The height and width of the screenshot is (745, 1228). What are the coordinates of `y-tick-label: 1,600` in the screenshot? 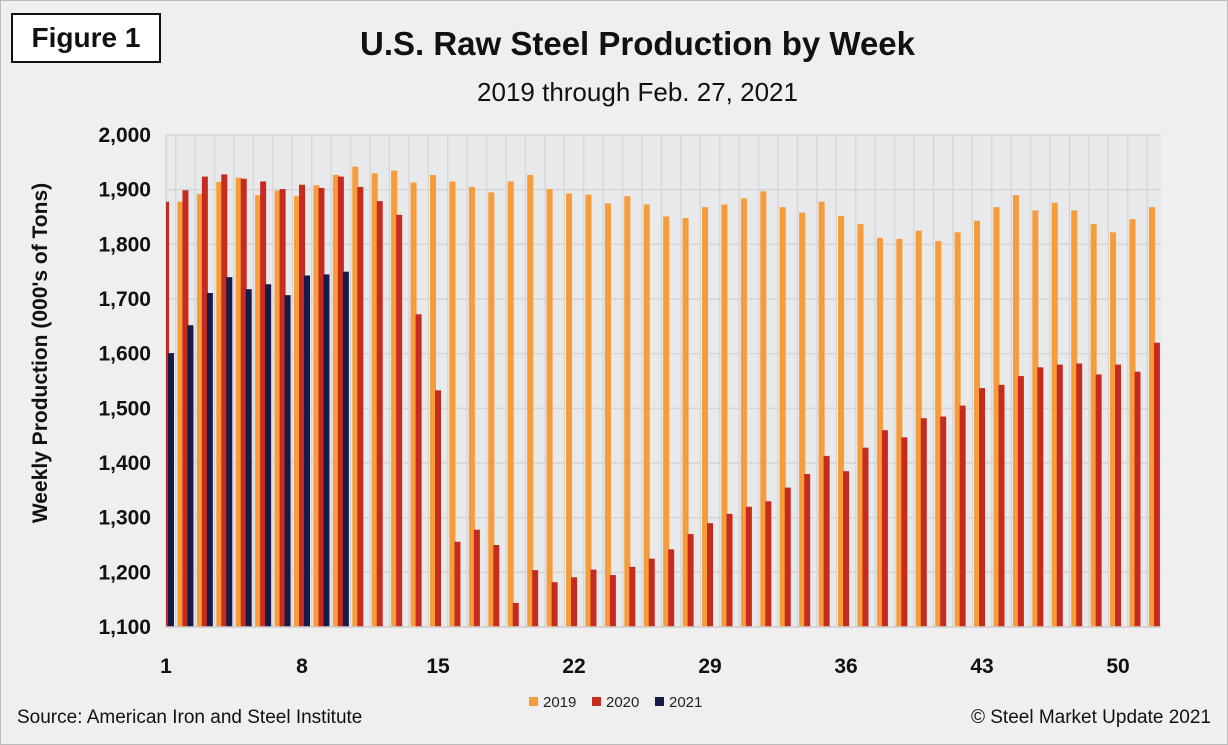 It's located at (124, 354).